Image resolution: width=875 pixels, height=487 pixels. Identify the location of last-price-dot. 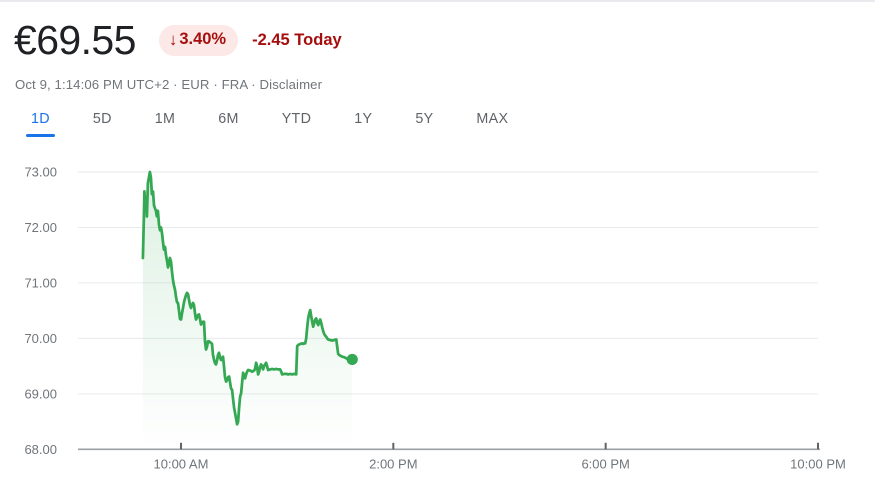
(352, 359).